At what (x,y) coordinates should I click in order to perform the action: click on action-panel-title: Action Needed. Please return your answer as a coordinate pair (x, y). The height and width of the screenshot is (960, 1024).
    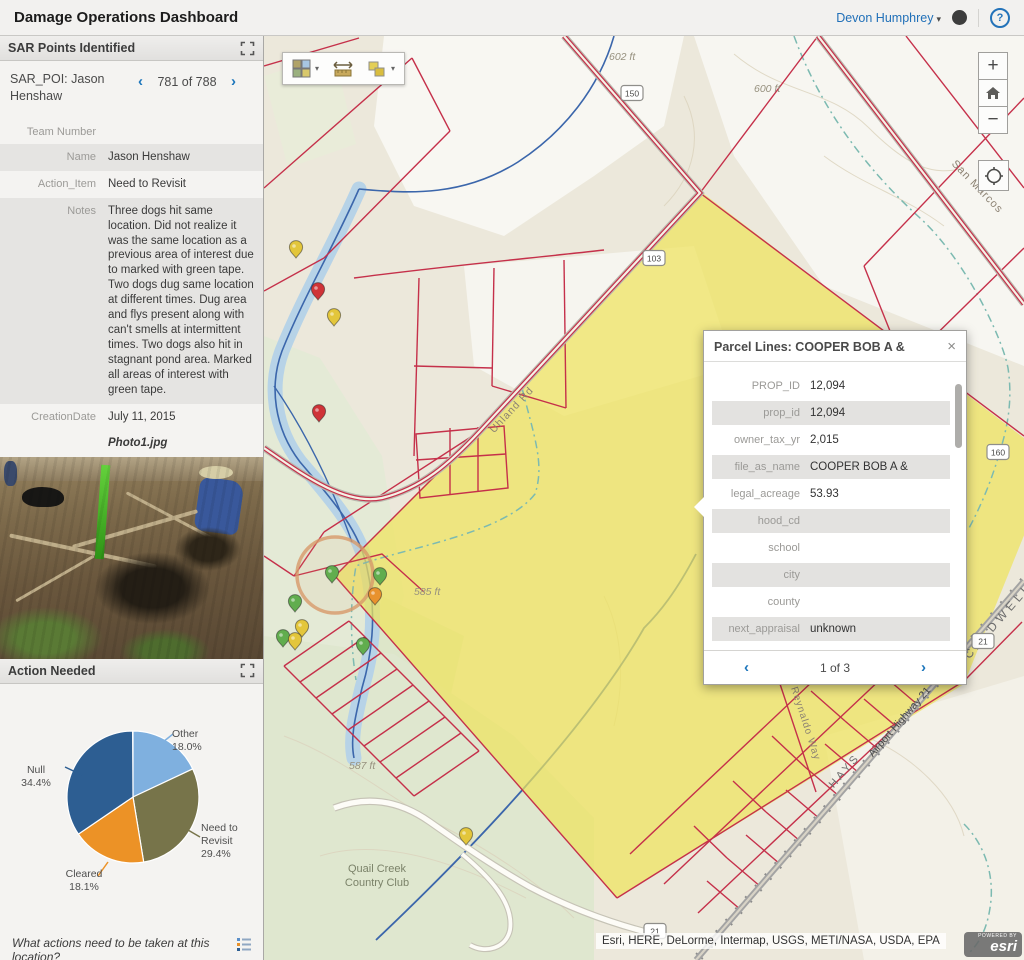
    Looking at the image, I should click on (52, 670).